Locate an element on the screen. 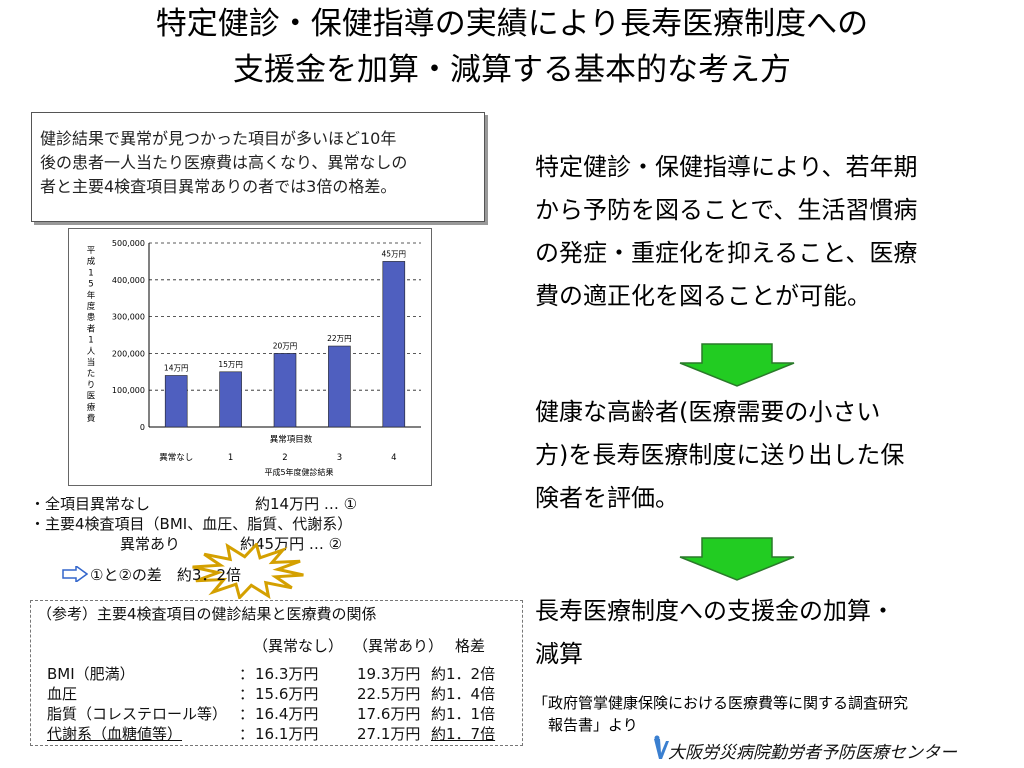  x-axis-label: 異常項目数 is located at coordinates (291, 439).